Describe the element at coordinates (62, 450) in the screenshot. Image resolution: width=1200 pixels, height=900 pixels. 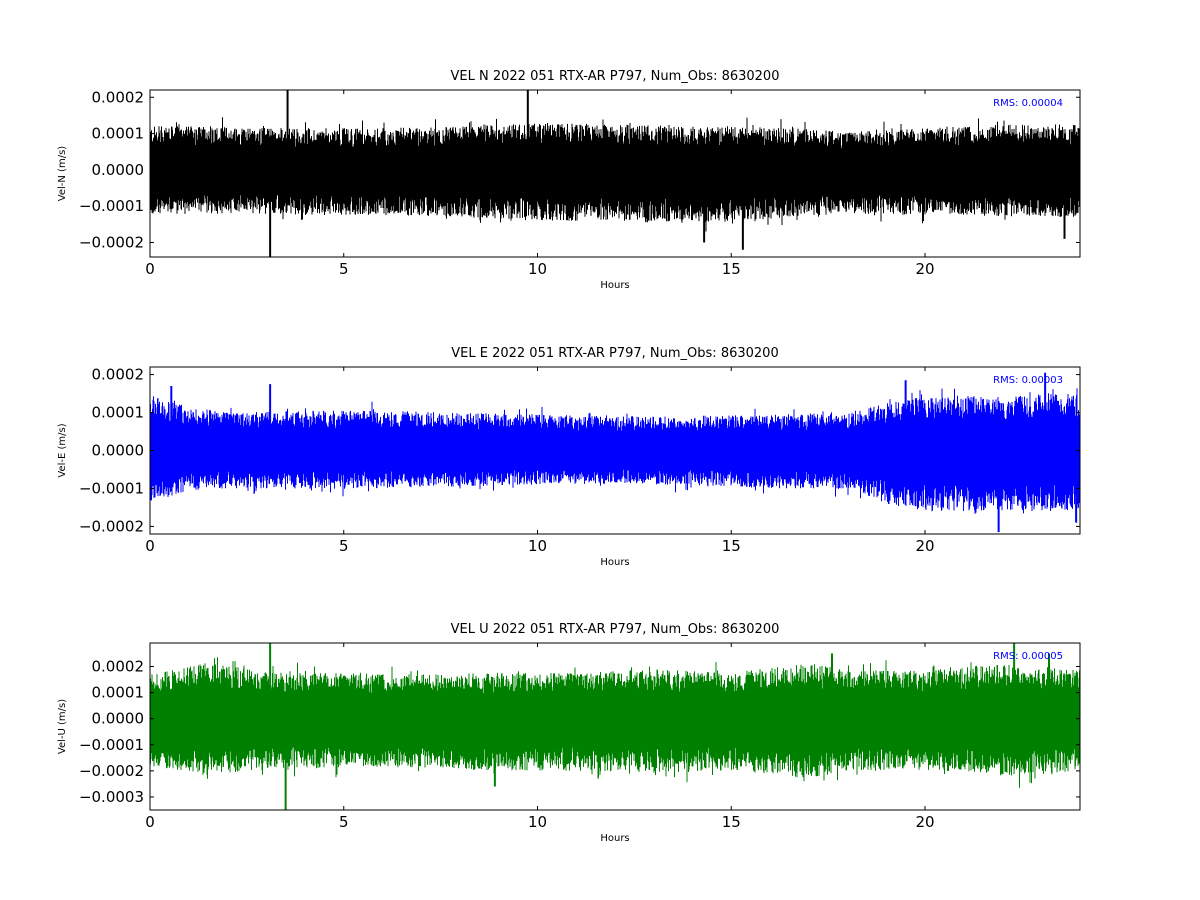
I see `y-axis-label: Vel-E (m/s)` at that location.